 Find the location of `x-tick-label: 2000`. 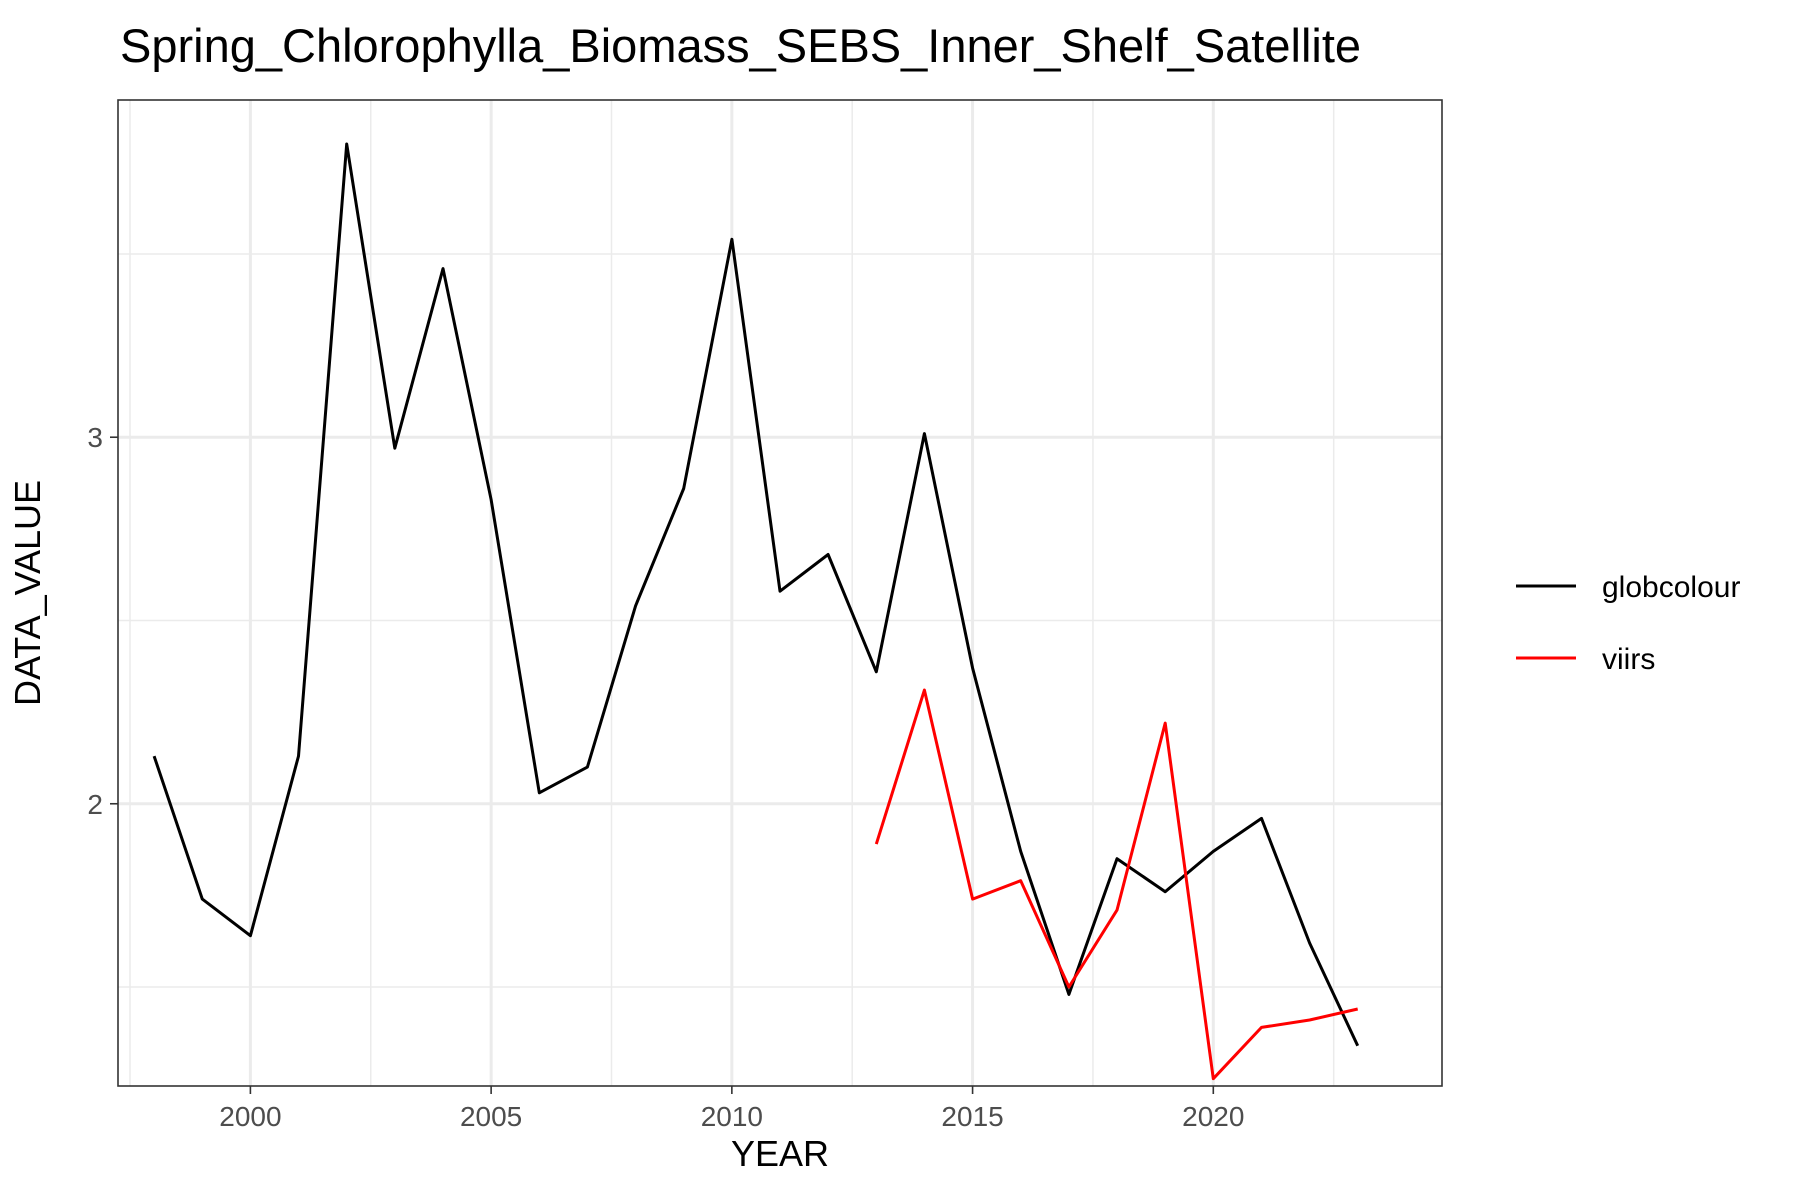

x-tick-label: 2000 is located at coordinates (250, 1116).